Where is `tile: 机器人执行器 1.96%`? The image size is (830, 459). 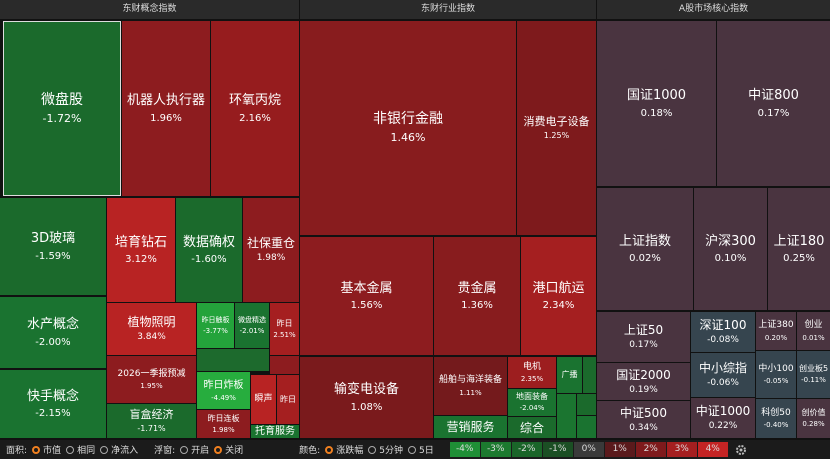 tile: 机器人执行器 1.96% is located at coordinates (166, 108).